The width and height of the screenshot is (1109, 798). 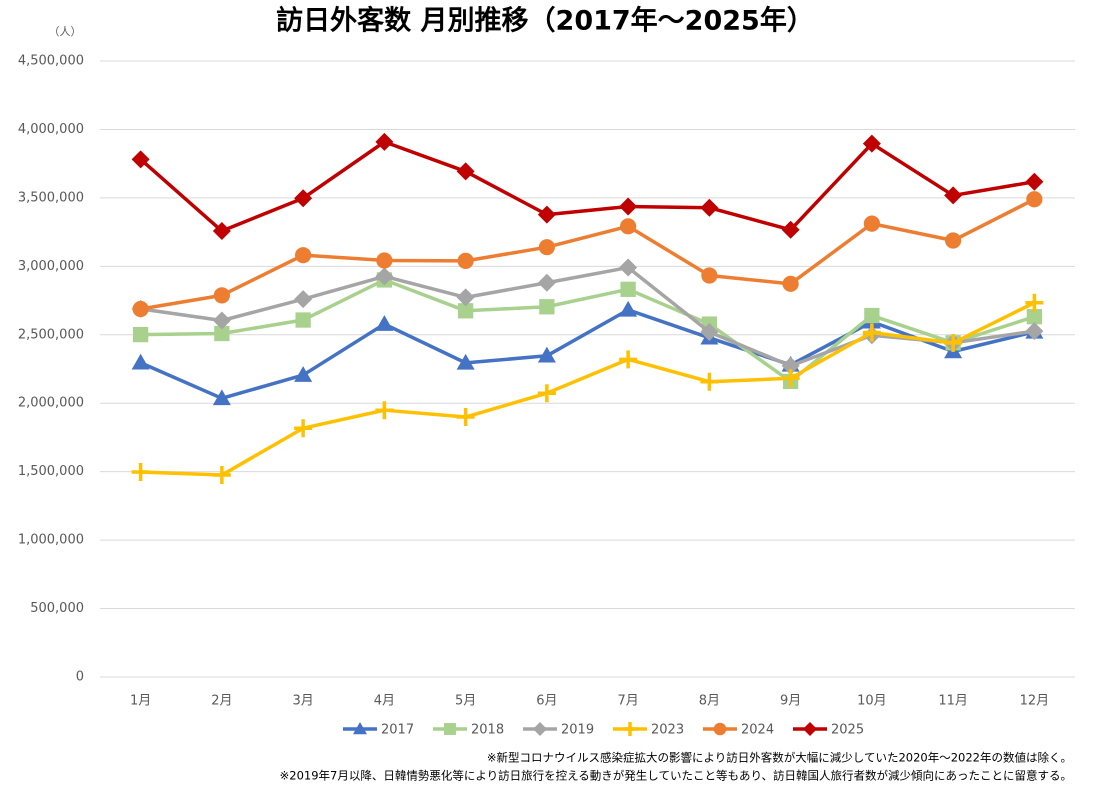 I want to click on x-tick-label: 3月, so click(x=302, y=701).